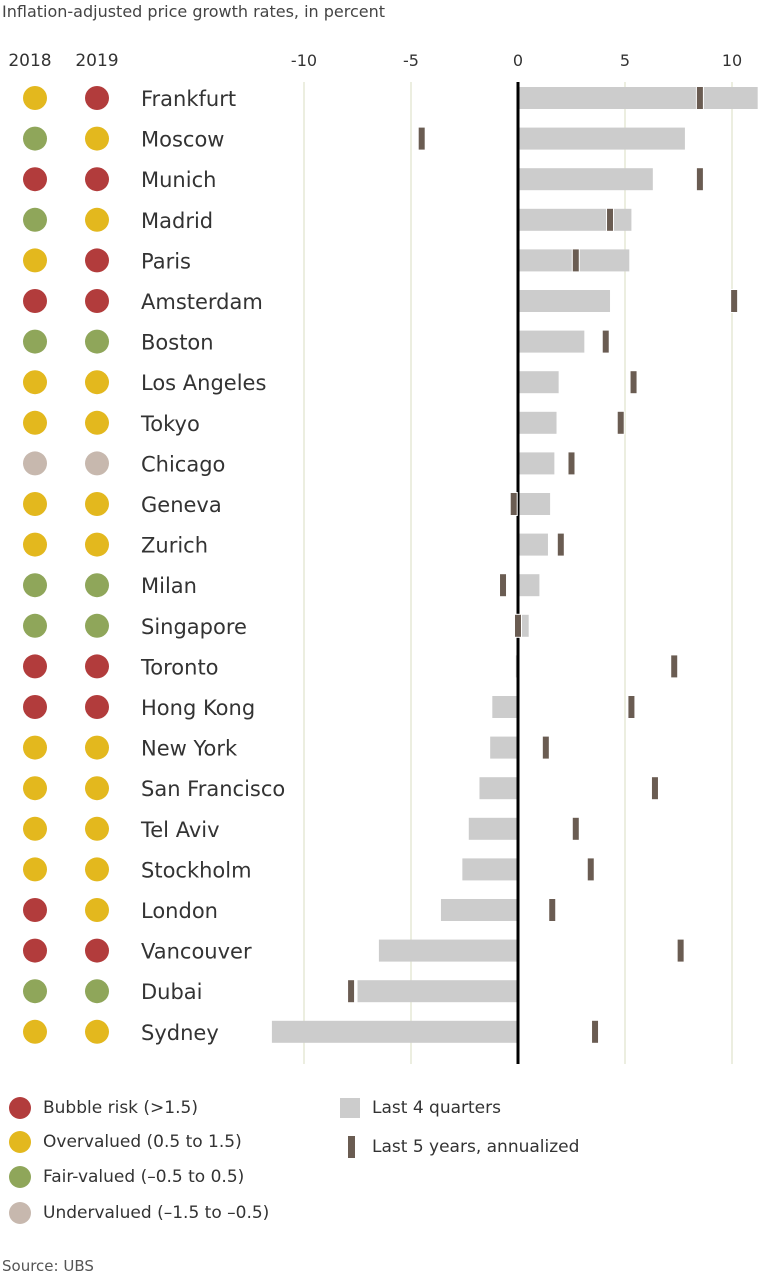 Image resolution: width=767 pixels, height=1280 pixels. I want to click on year-2018-header: 2018, so click(29, 61).